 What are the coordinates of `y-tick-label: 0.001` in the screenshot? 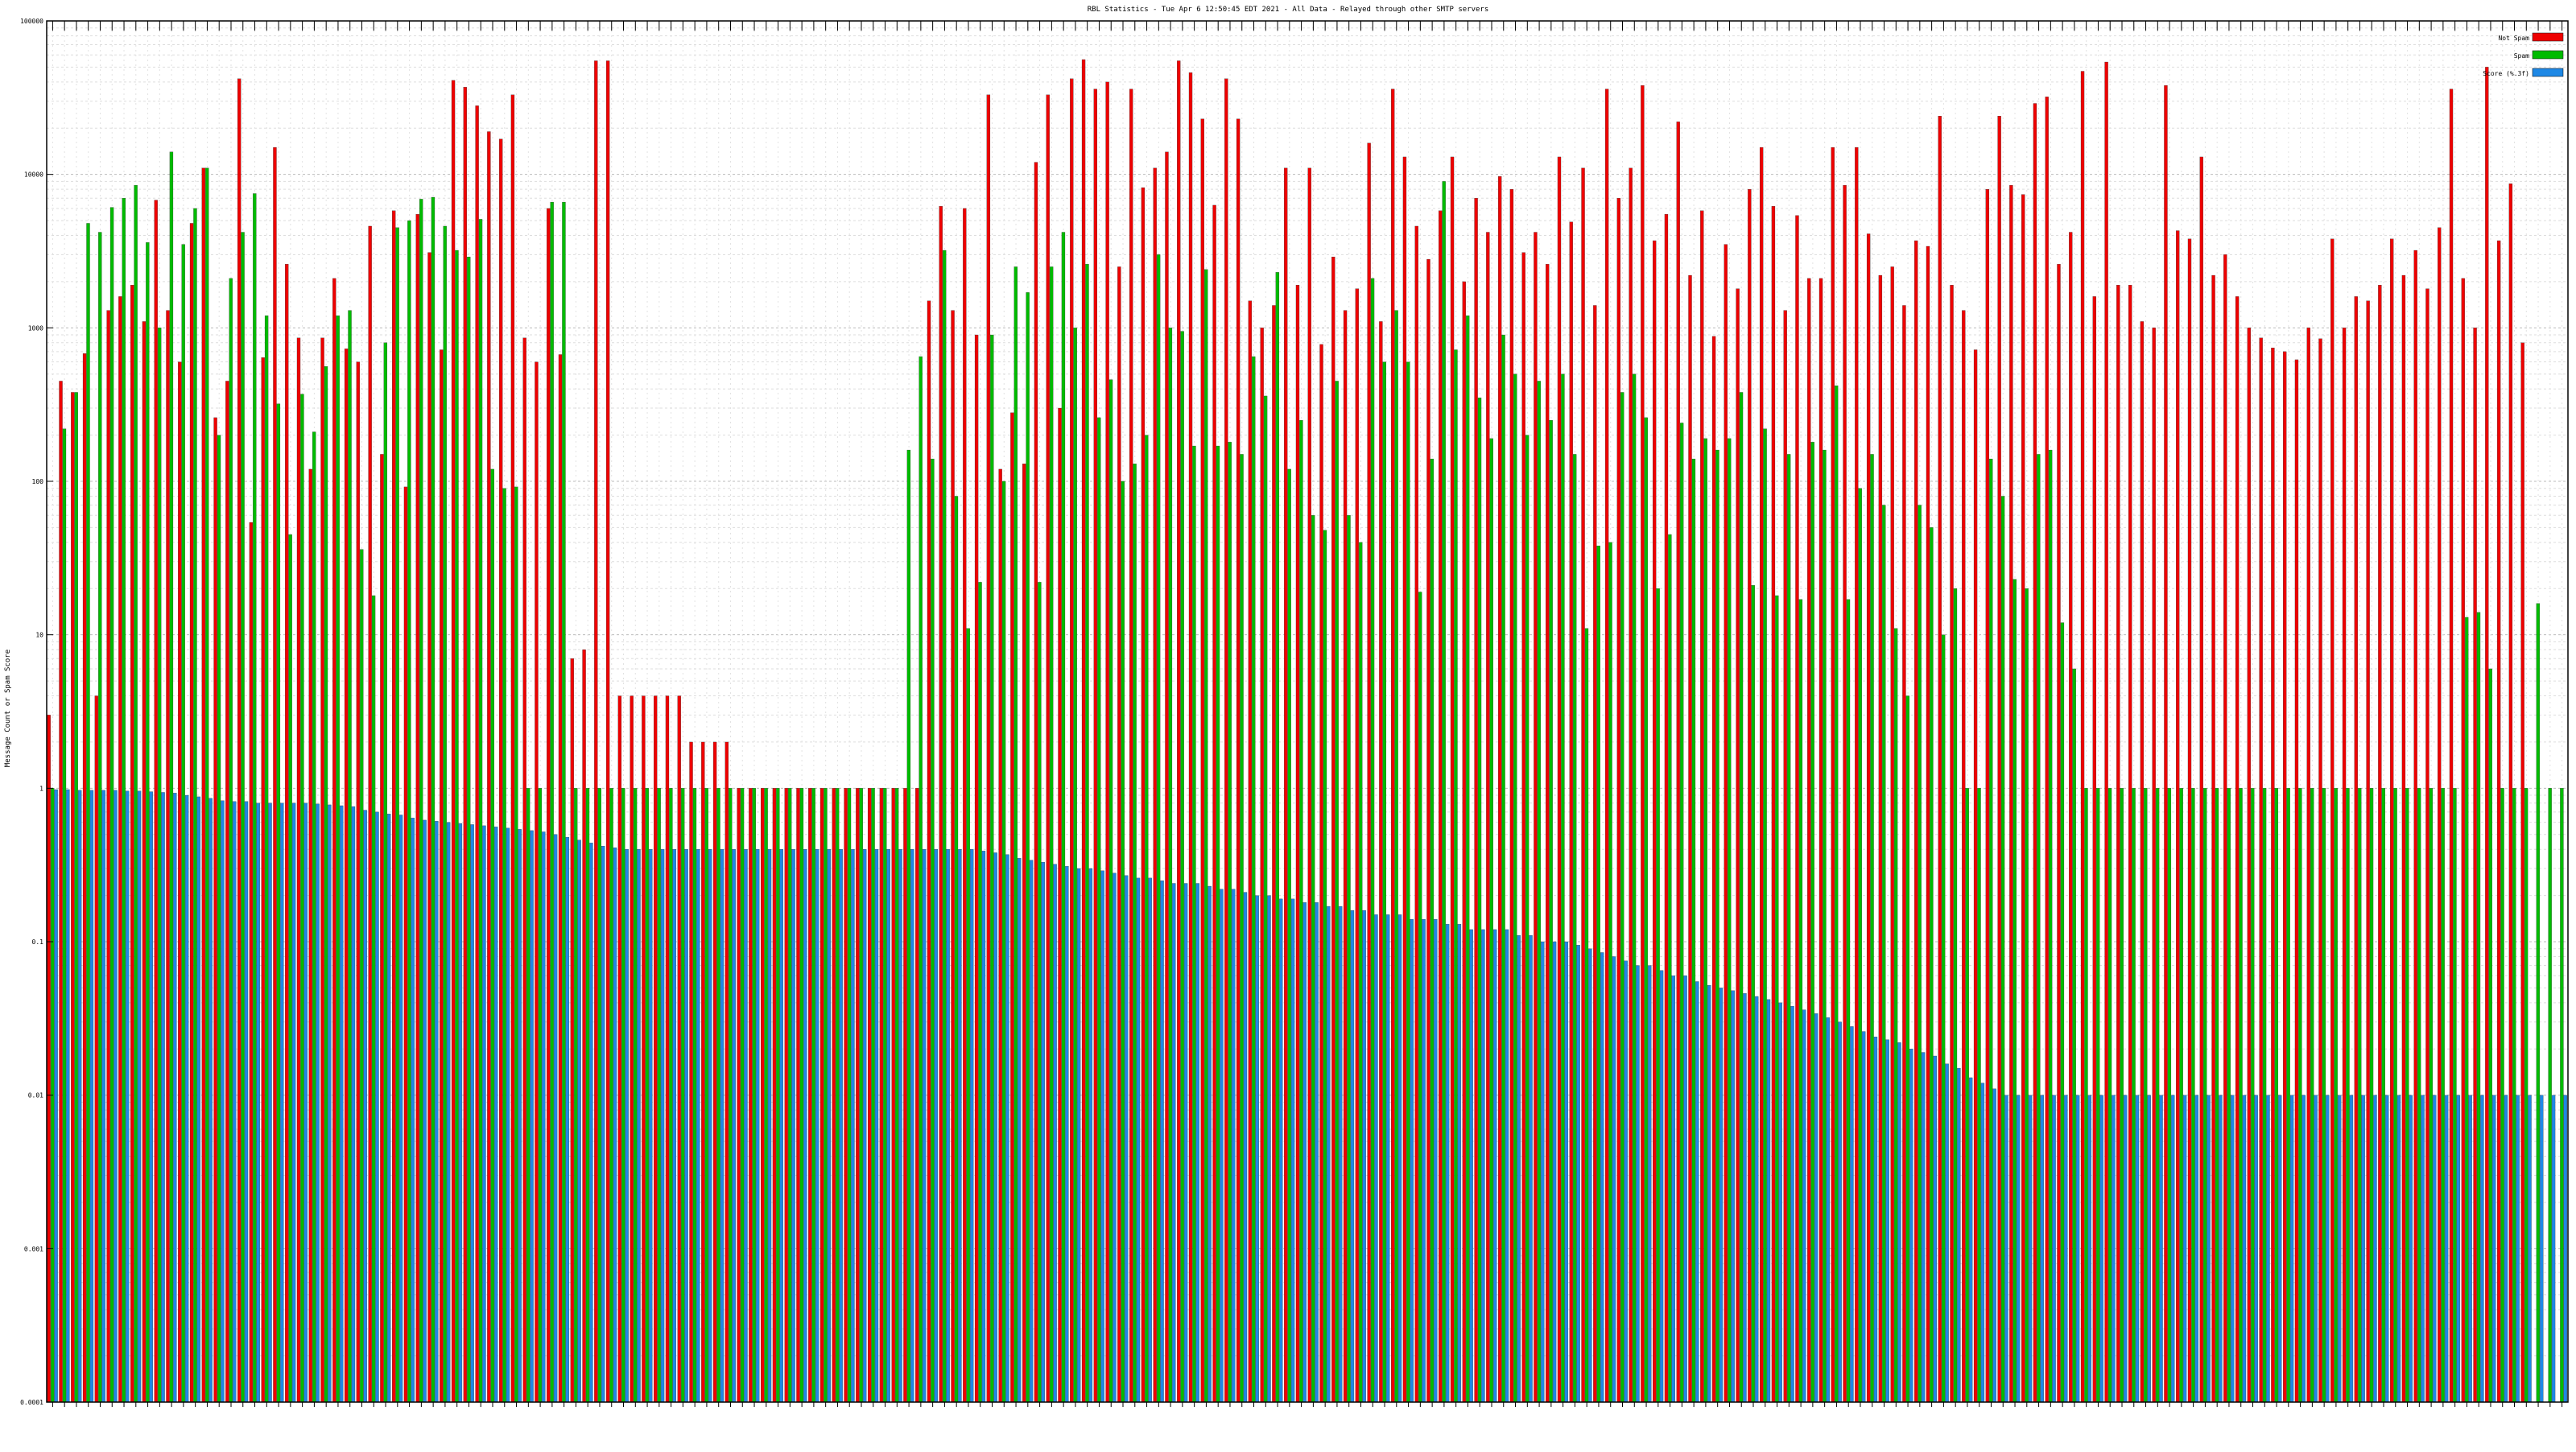 It's located at (33, 1249).